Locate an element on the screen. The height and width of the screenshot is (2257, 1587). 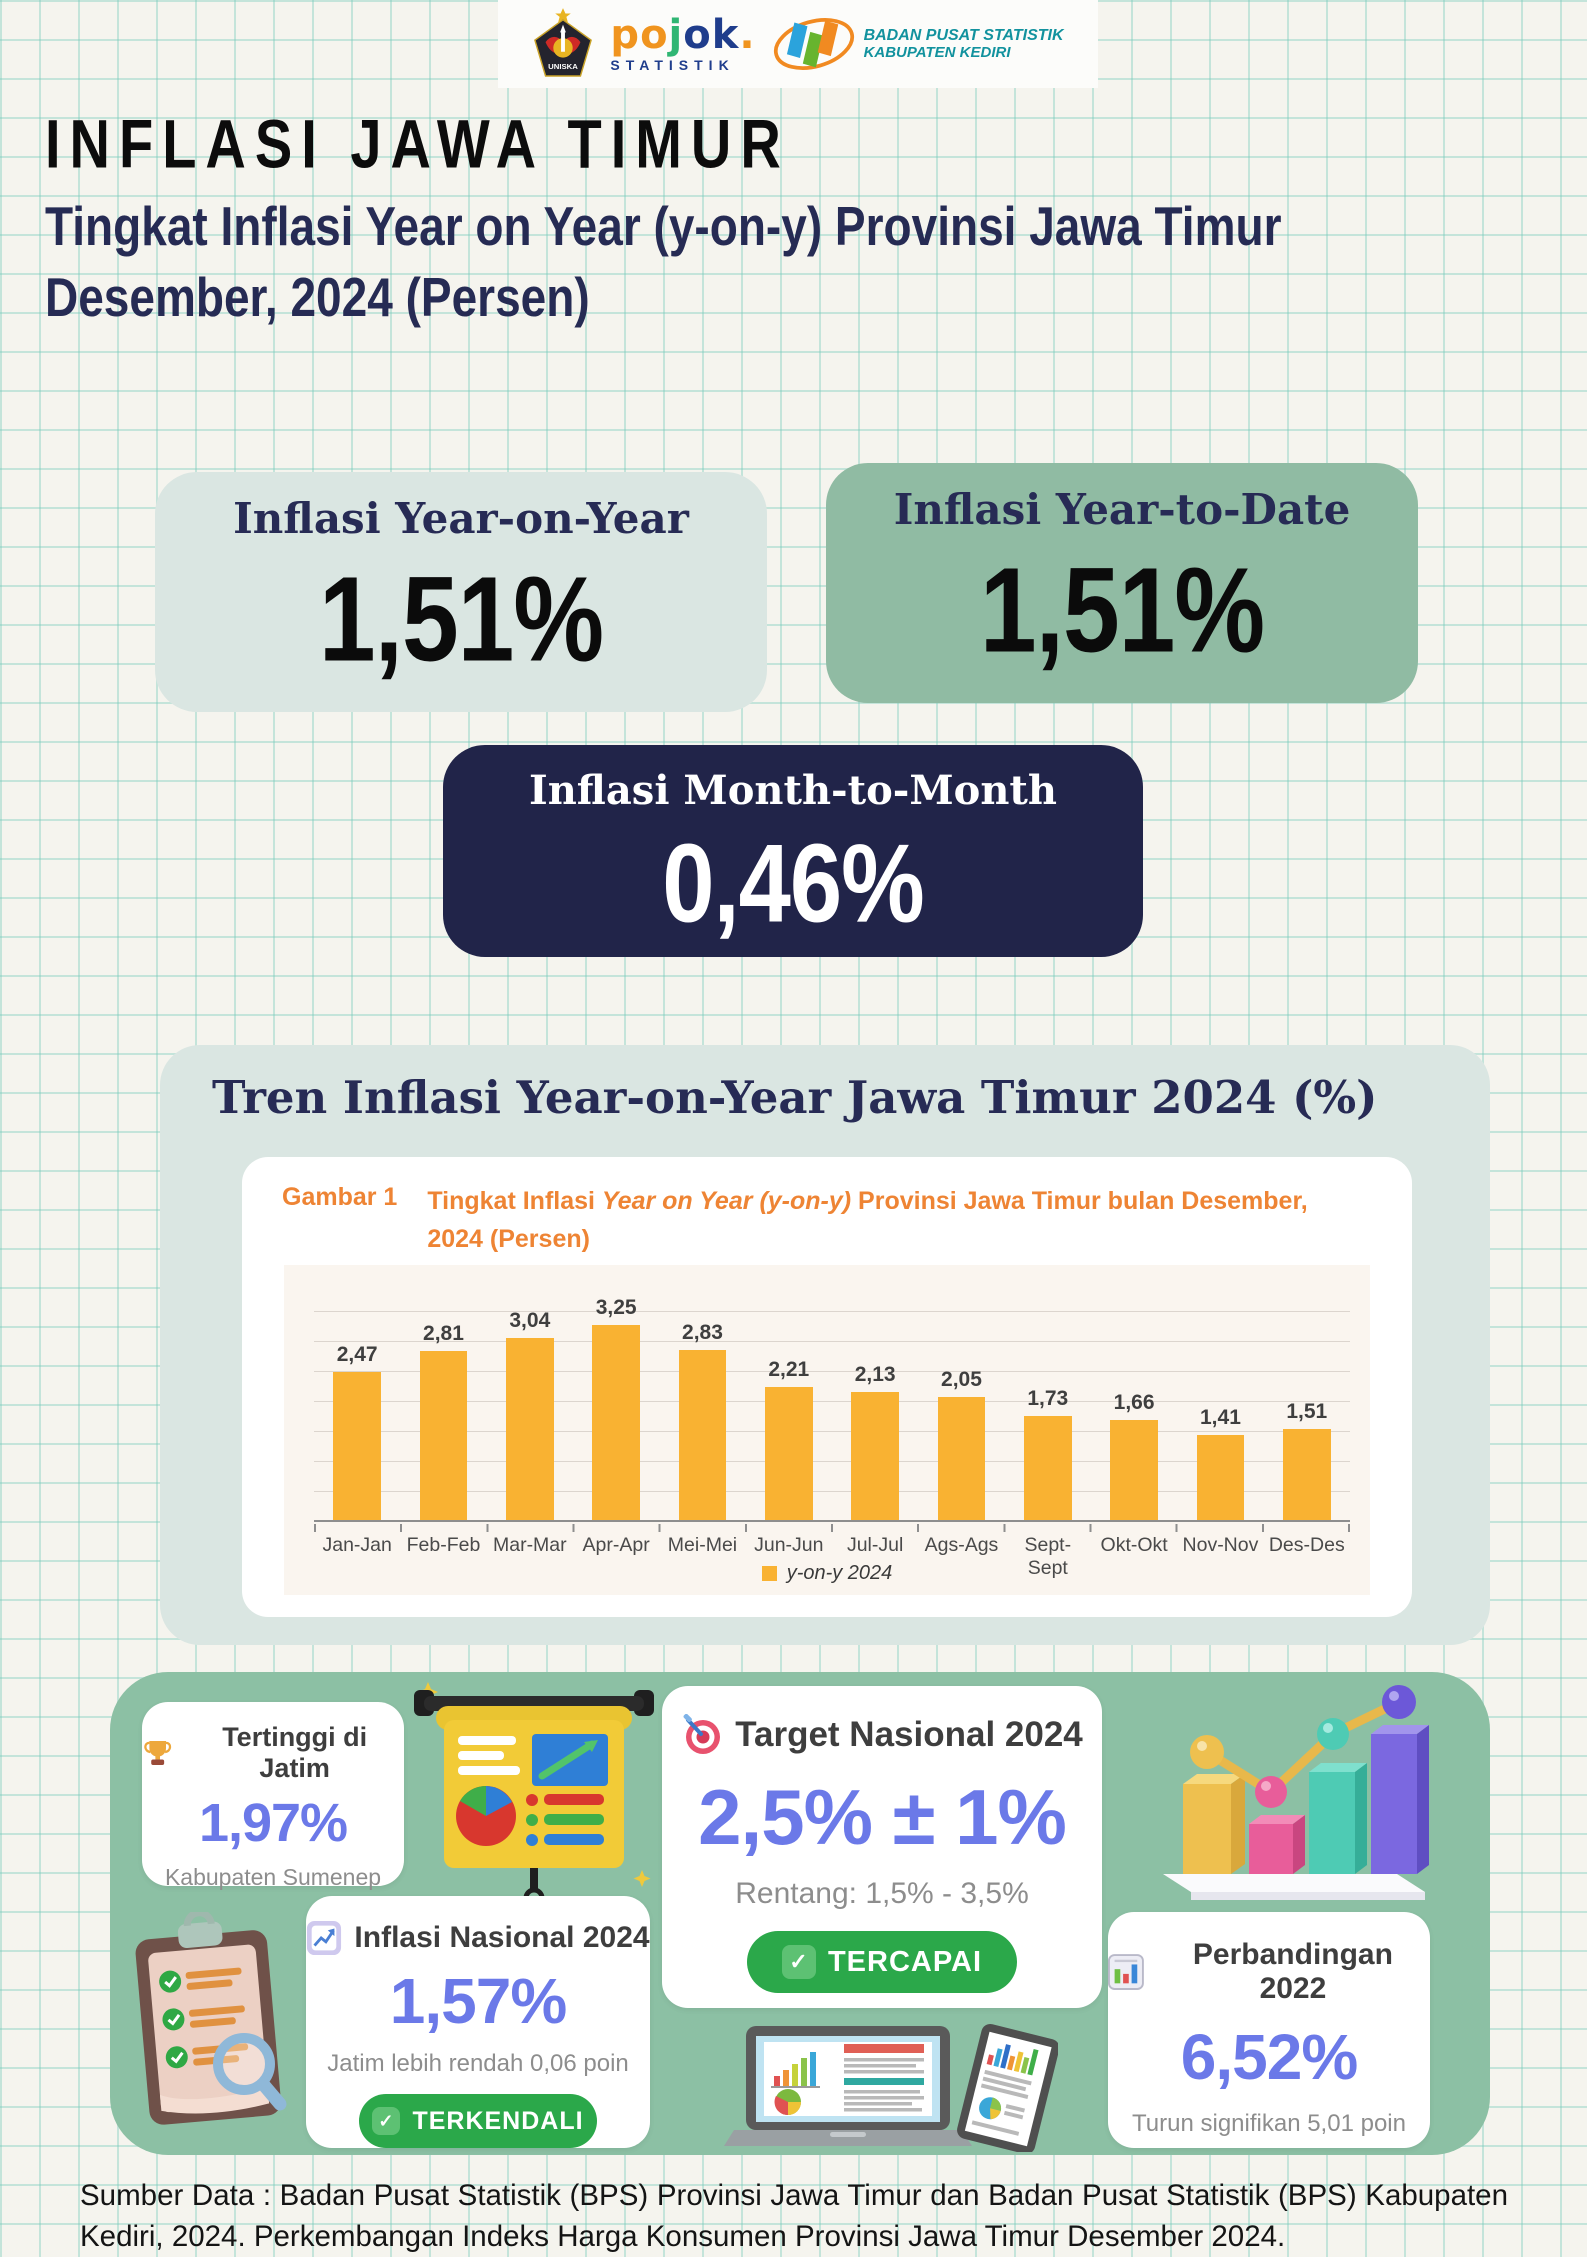
bar-column: 3,25 is located at coordinates (616, 1398).